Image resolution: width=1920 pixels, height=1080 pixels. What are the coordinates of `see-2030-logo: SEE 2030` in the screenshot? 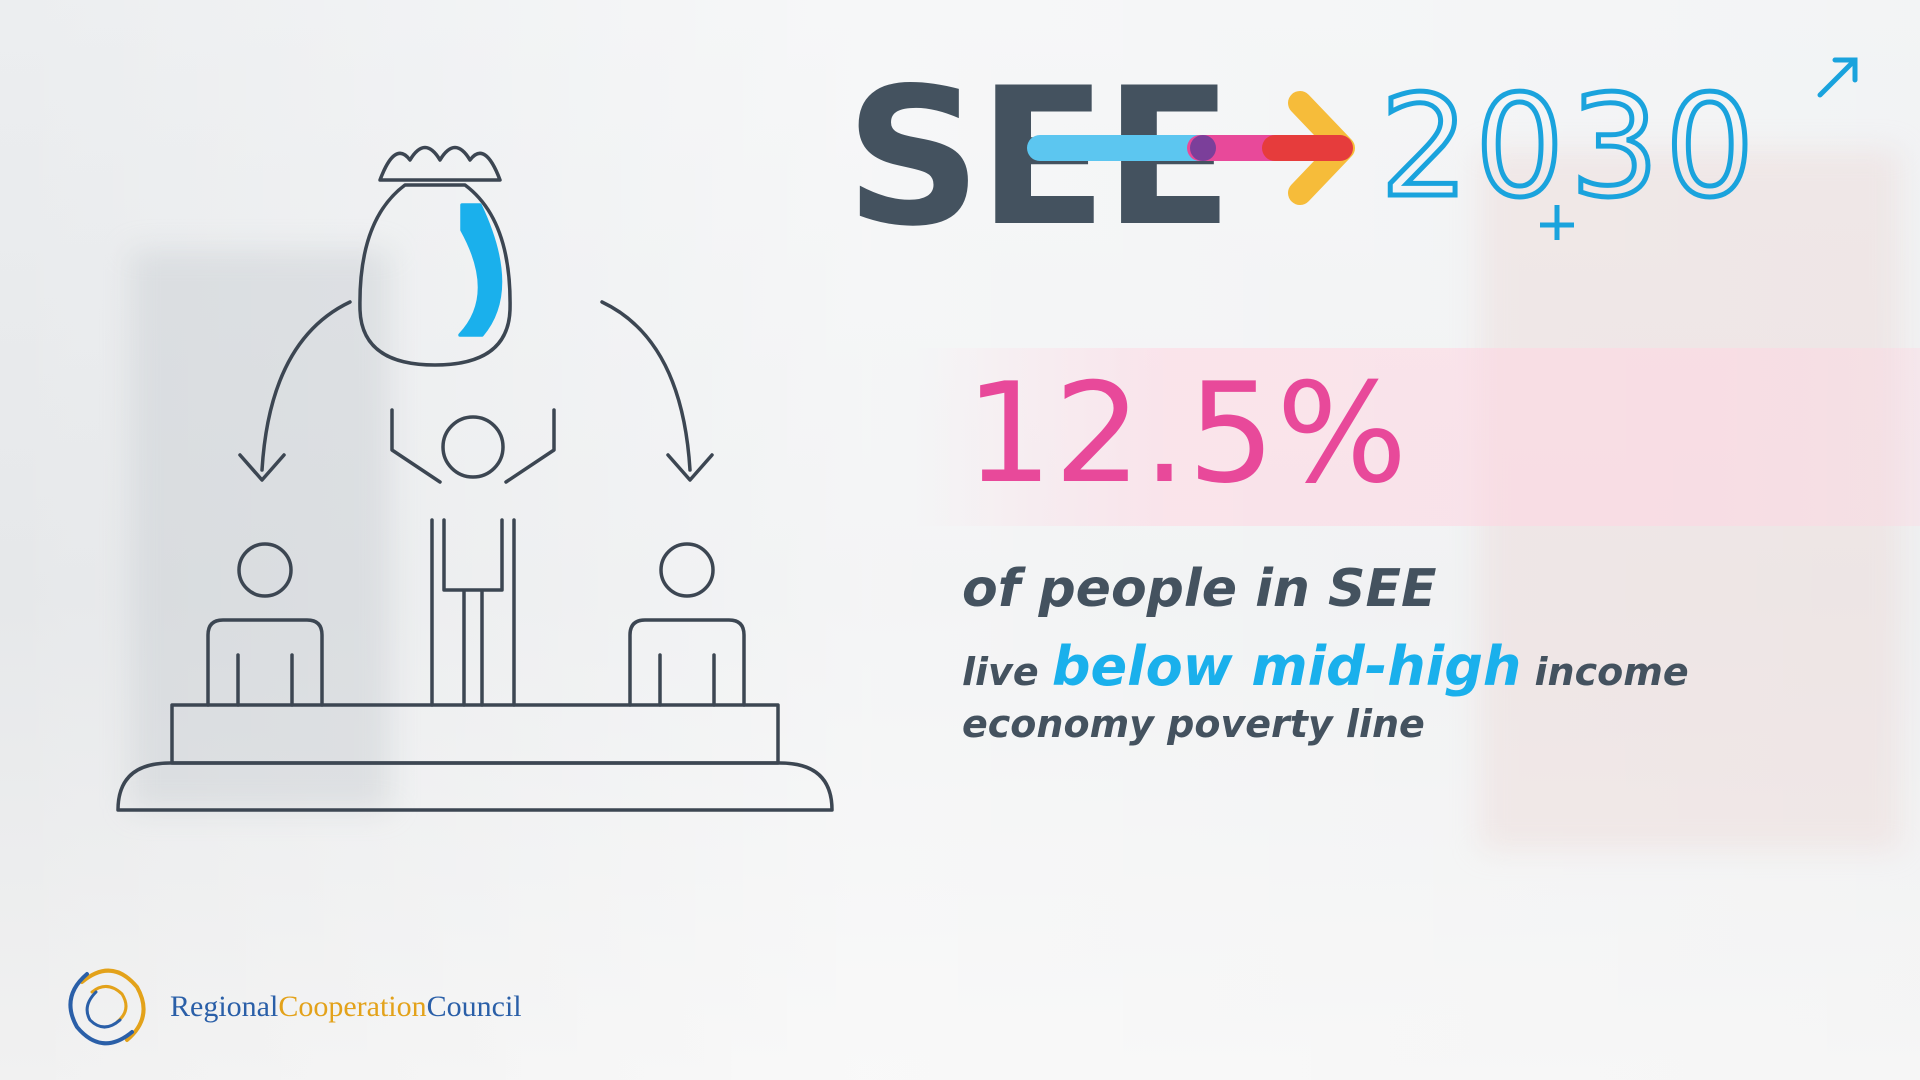 It's located at (1351, 155).